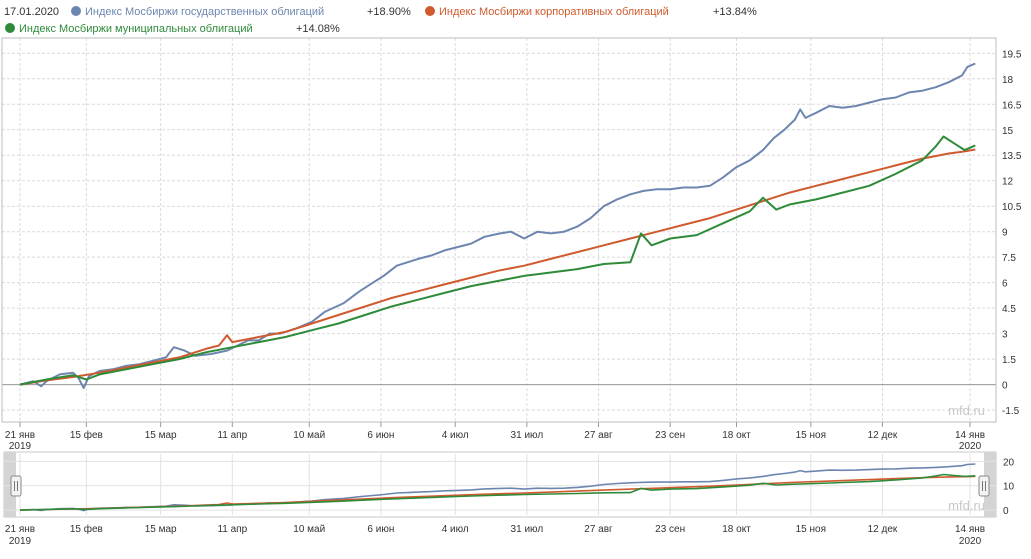 The image size is (1031, 559). What do you see at coordinates (554, 12) in the screenshot?
I see `legend-name-corp: Индекс Мосбиржи корпоративных облигаций` at bounding box center [554, 12].